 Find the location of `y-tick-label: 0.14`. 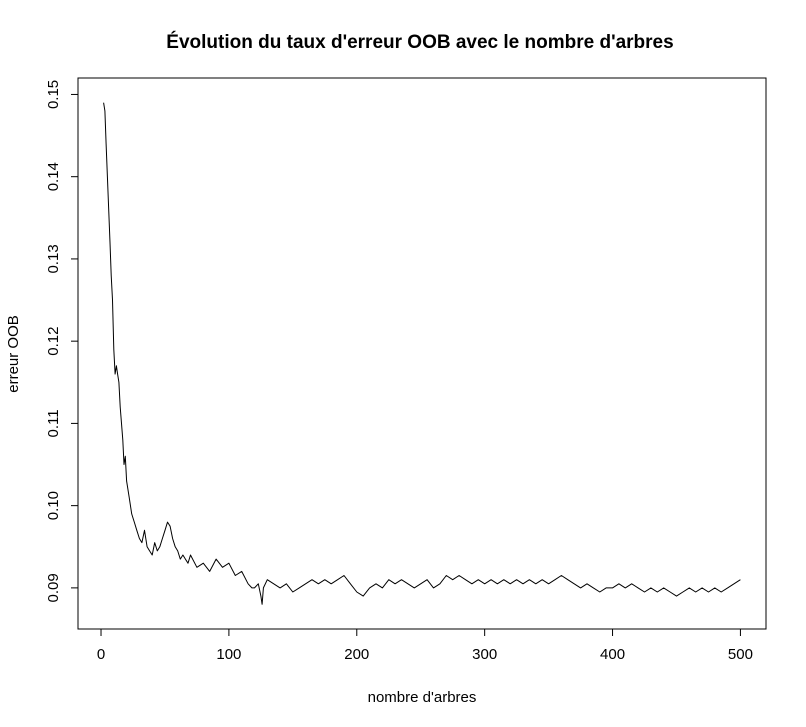

y-tick-label: 0.14 is located at coordinates (53, 176).